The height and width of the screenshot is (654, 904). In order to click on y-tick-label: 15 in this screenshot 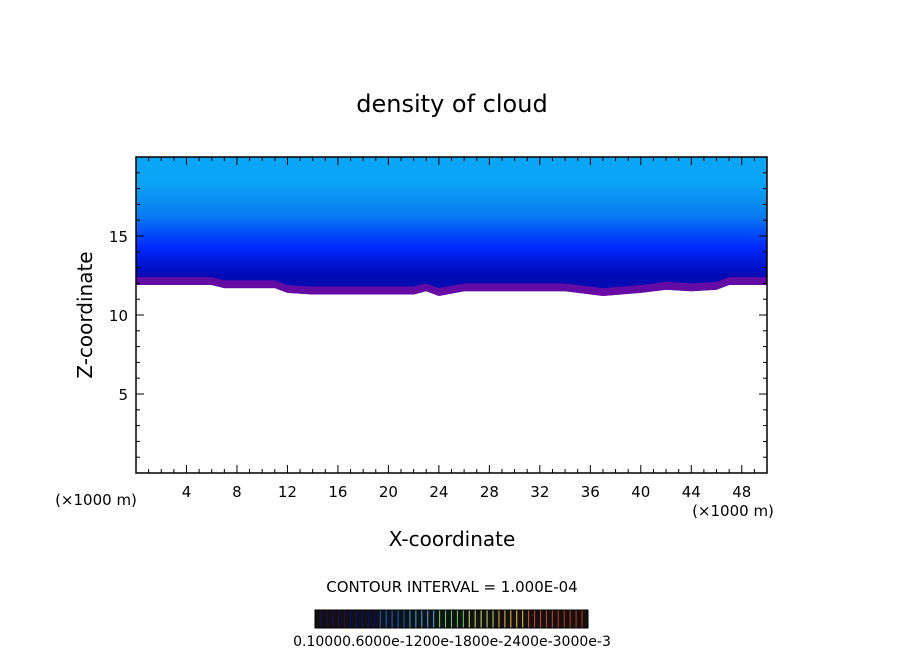, I will do `click(118, 237)`.